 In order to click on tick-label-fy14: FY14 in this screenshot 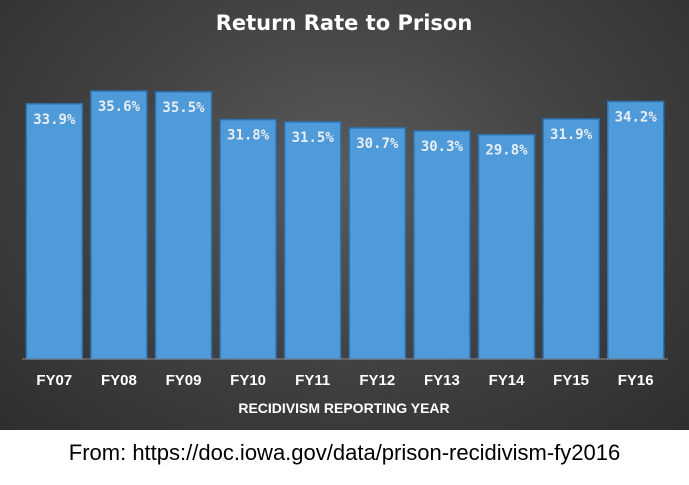, I will do `click(507, 380)`.